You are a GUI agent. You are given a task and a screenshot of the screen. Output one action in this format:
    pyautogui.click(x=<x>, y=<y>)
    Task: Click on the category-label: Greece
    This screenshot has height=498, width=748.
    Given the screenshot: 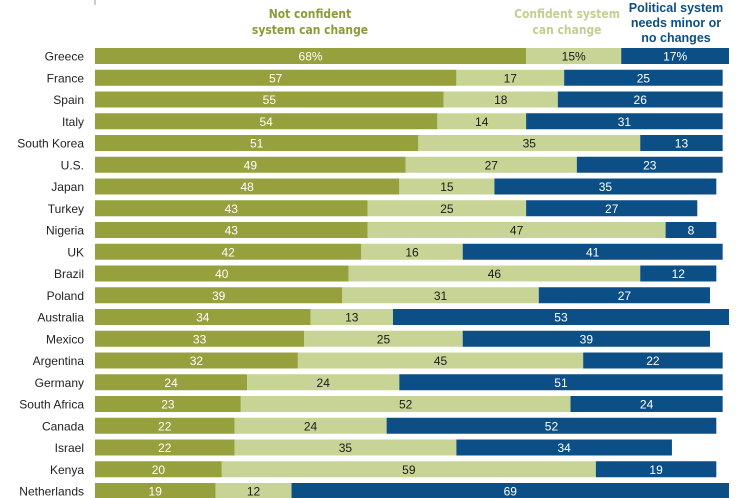 What is the action you would take?
    pyautogui.click(x=65, y=57)
    